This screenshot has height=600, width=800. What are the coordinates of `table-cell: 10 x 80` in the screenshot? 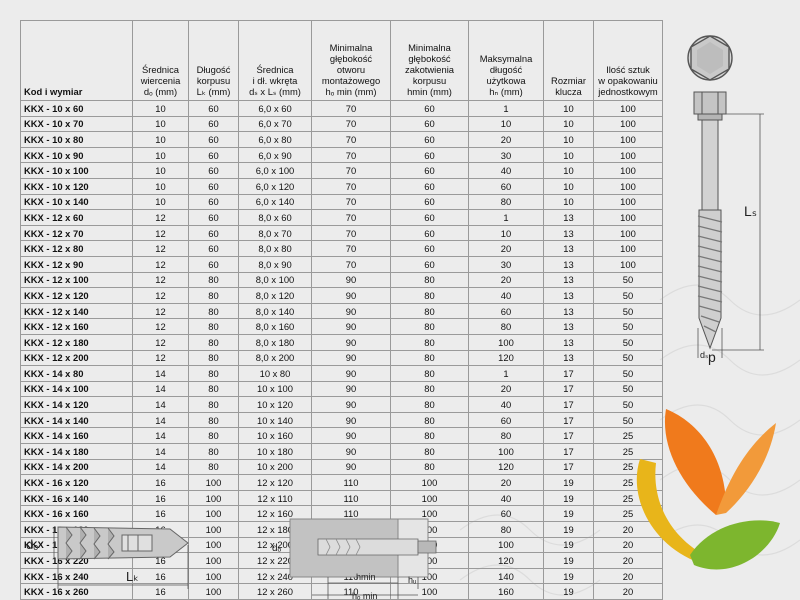 It's located at (275, 373).